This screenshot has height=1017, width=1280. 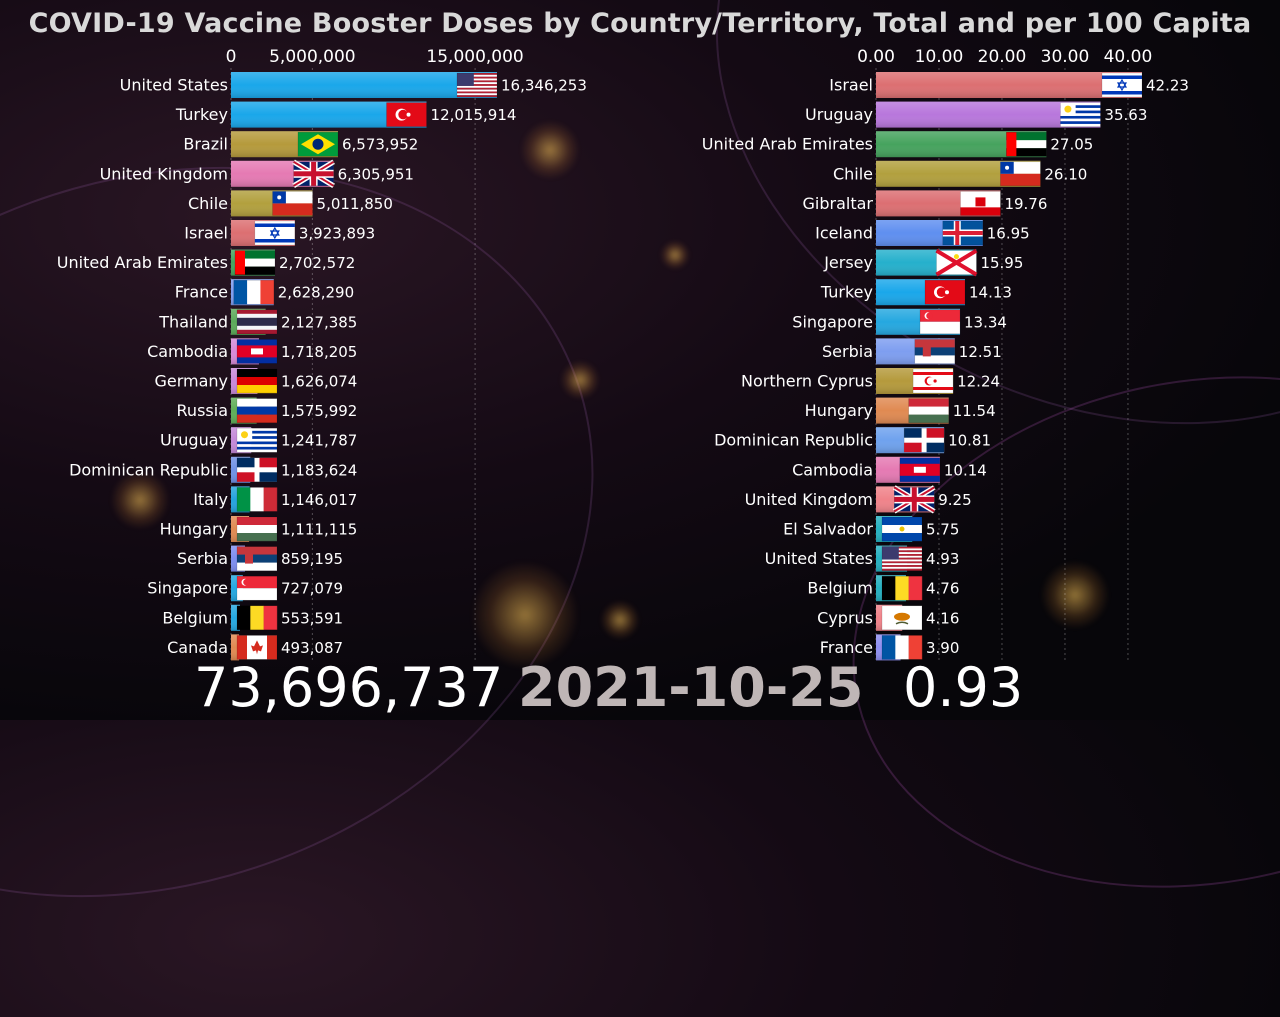 I want to click on category-label: Israel, so click(x=851, y=85).